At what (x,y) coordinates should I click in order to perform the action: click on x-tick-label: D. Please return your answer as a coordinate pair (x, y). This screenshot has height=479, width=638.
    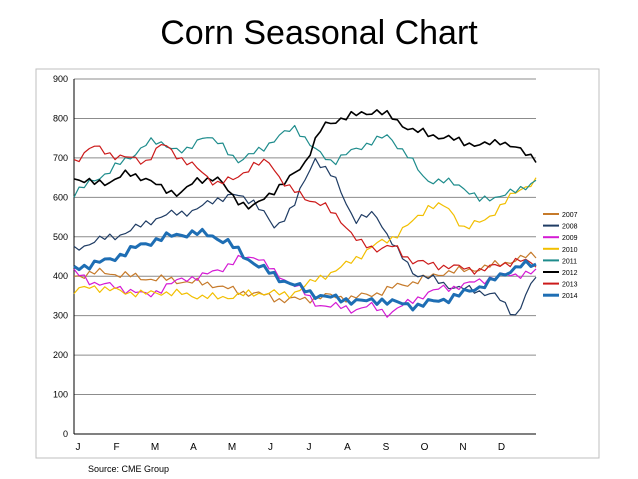
    Looking at the image, I should click on (501, 447).